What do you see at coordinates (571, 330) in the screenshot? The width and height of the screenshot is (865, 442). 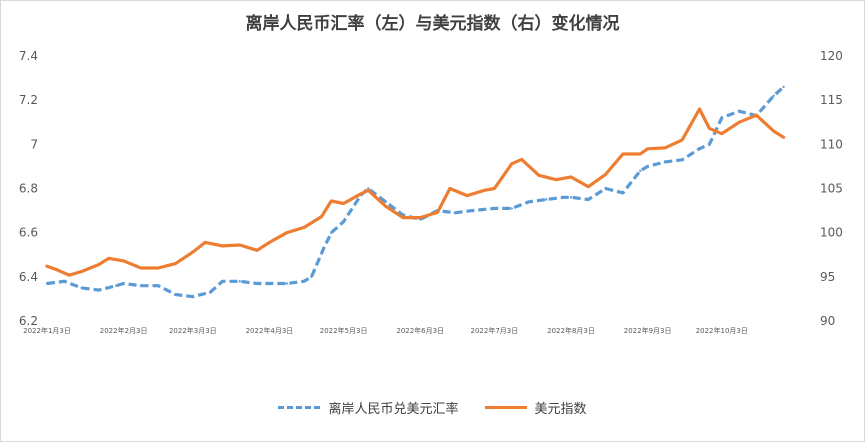 I see `x-tick-label: 2022年8月3日` at bounding box center [571, 330].